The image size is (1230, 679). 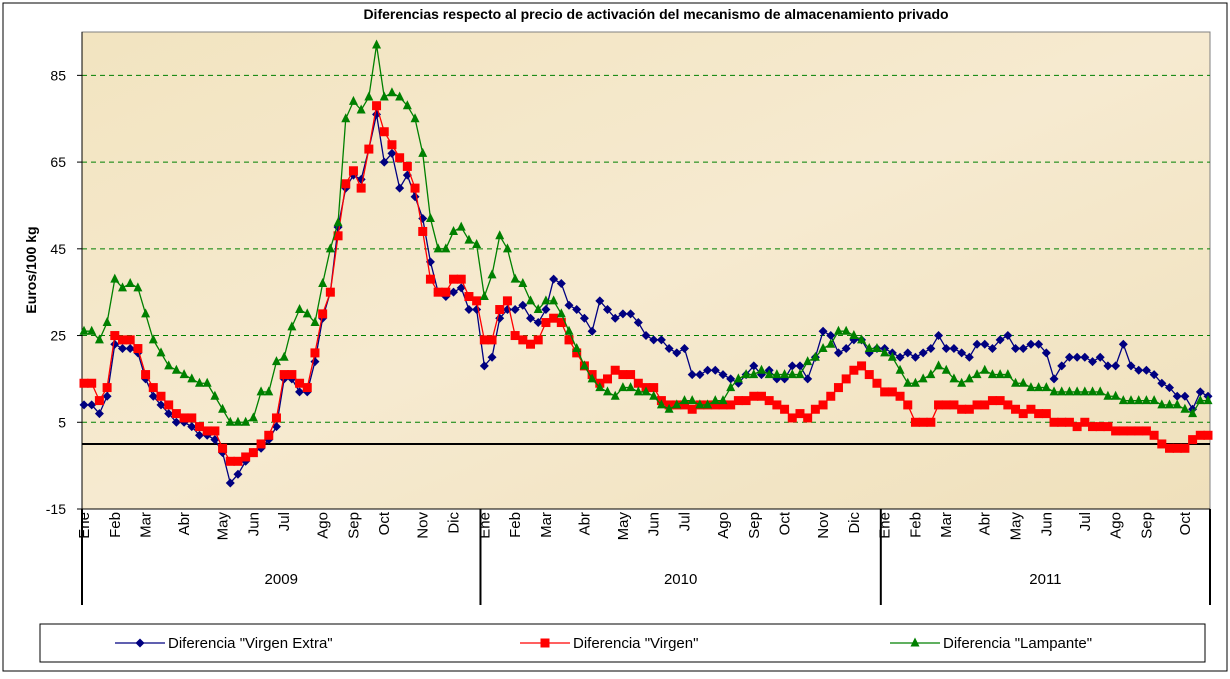 What do you see at coordinates (250, 643) in the screenshot?
I see `legend-label: Diferencia "Virgen Extra"` at bounding box center [250, 643].